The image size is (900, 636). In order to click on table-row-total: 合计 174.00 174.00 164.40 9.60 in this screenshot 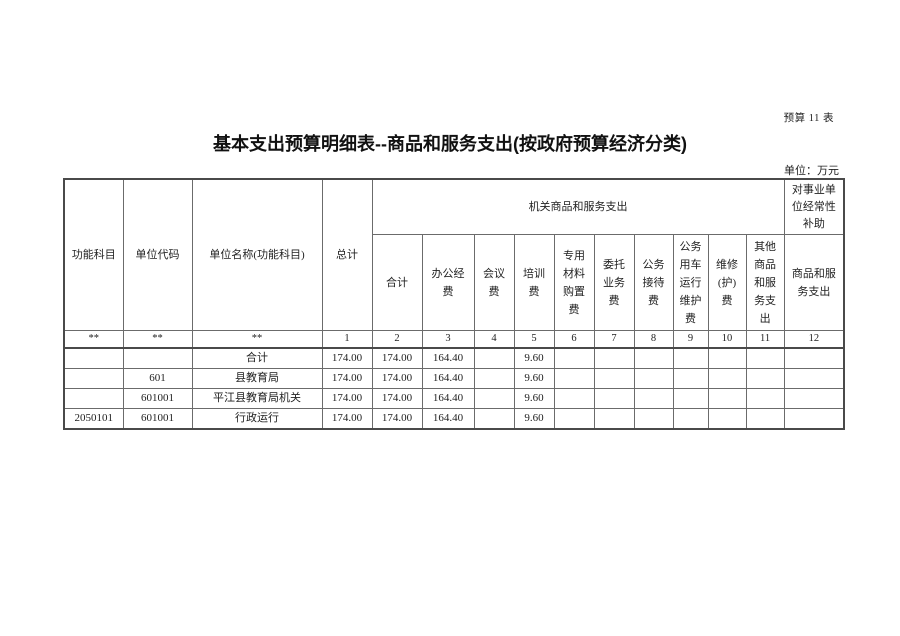, I will do `click(454, 358)`.